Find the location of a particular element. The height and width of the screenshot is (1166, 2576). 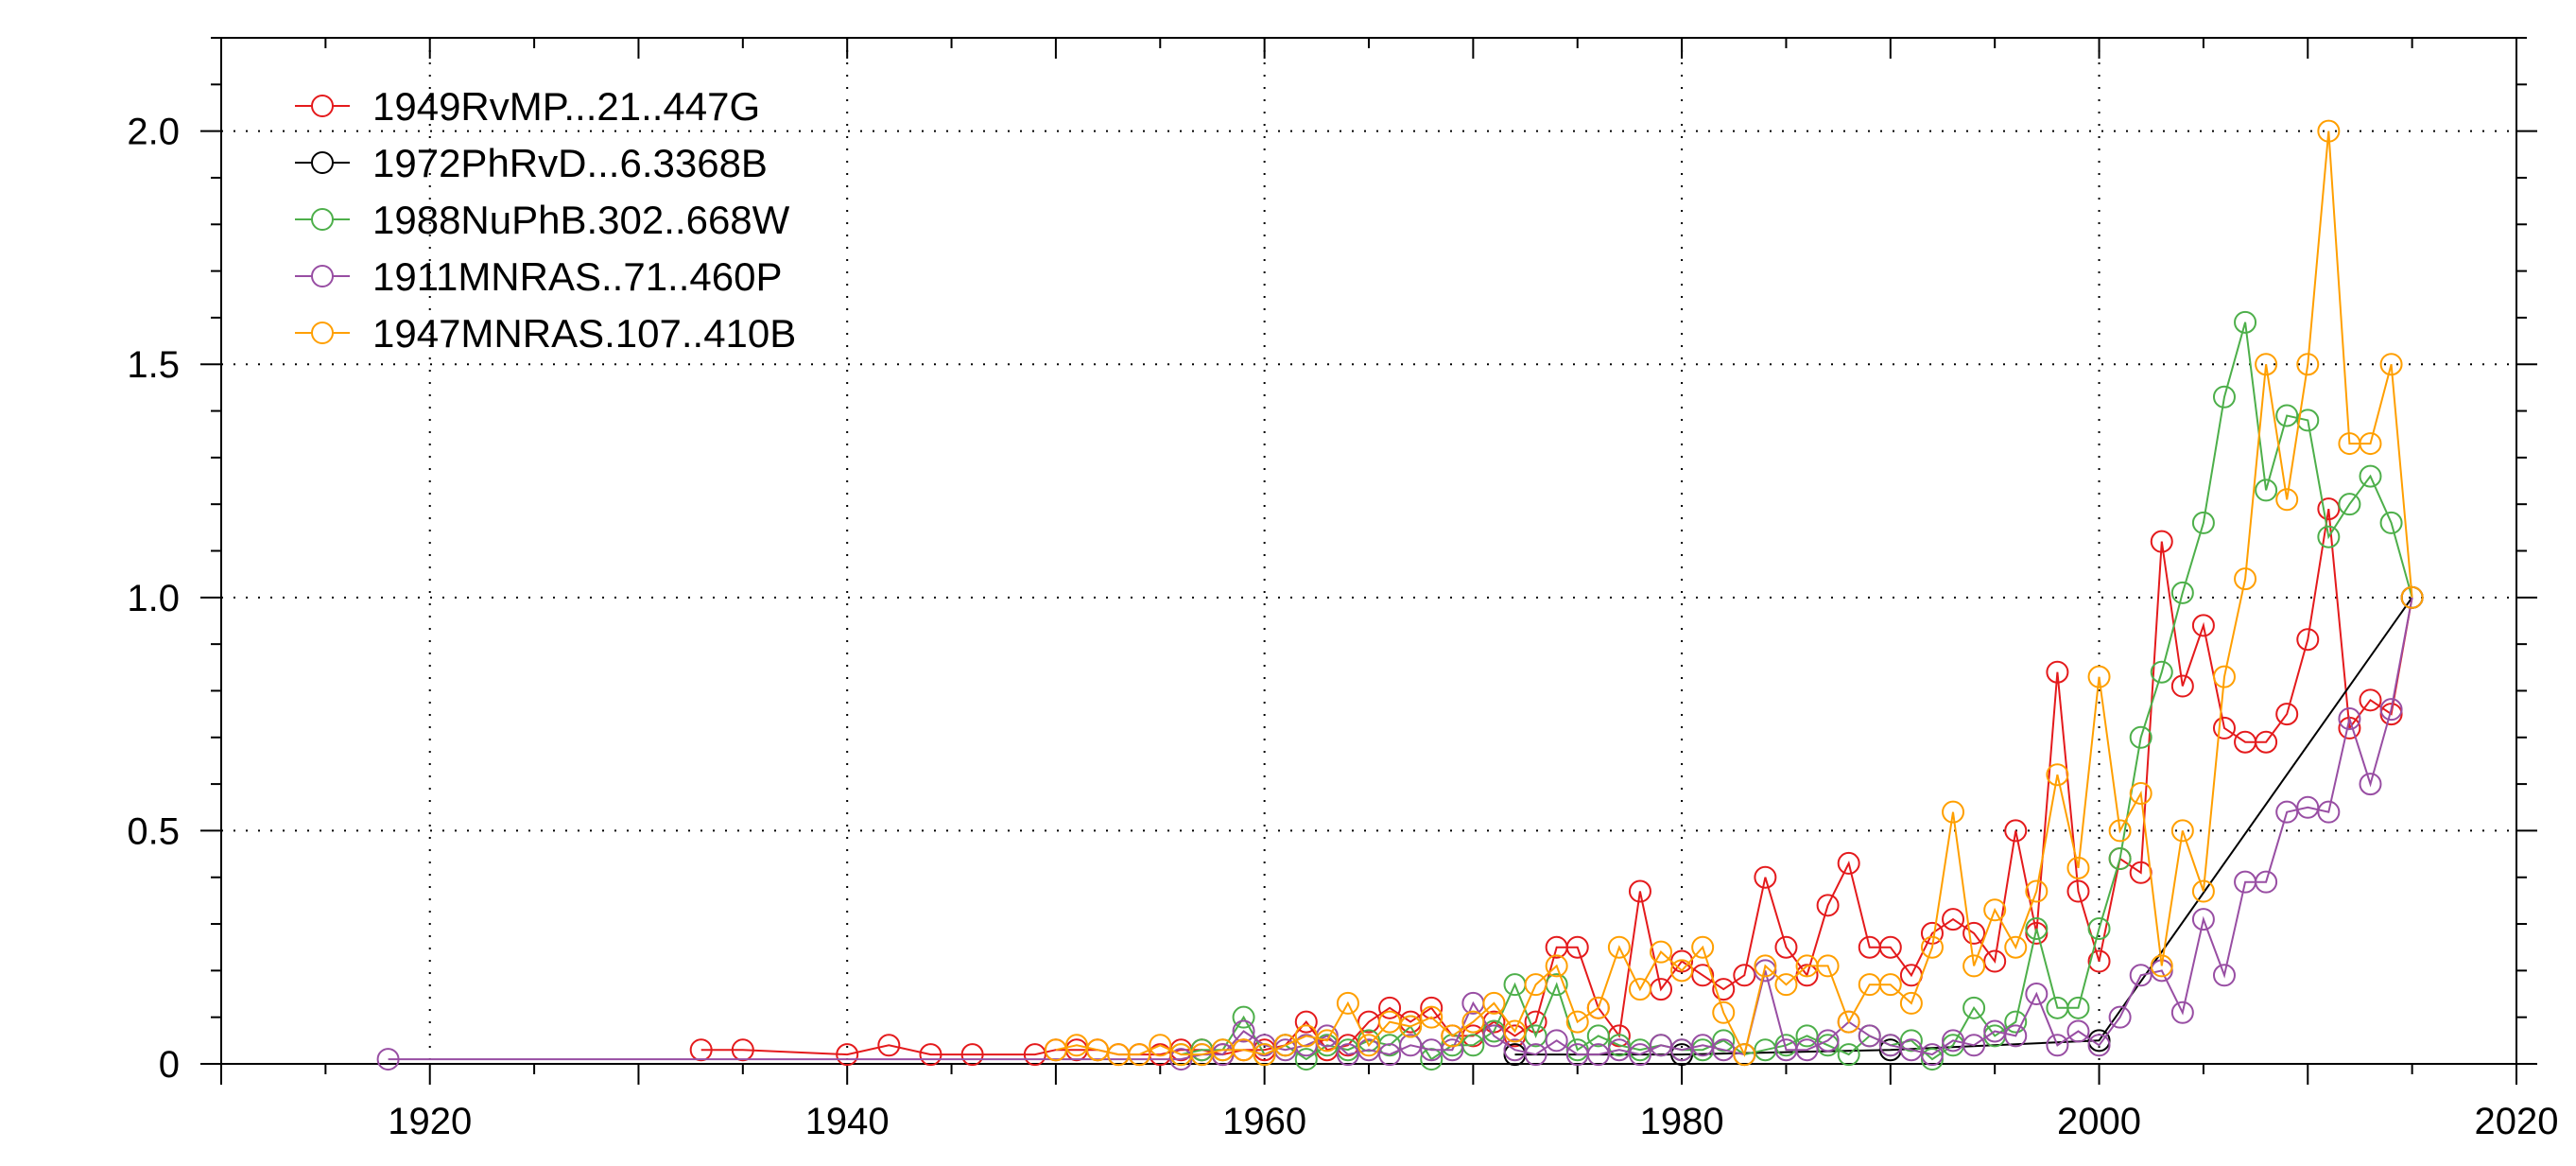

legend-entry: 1949RvMP...21..447G is located at coordinates (527, 107).